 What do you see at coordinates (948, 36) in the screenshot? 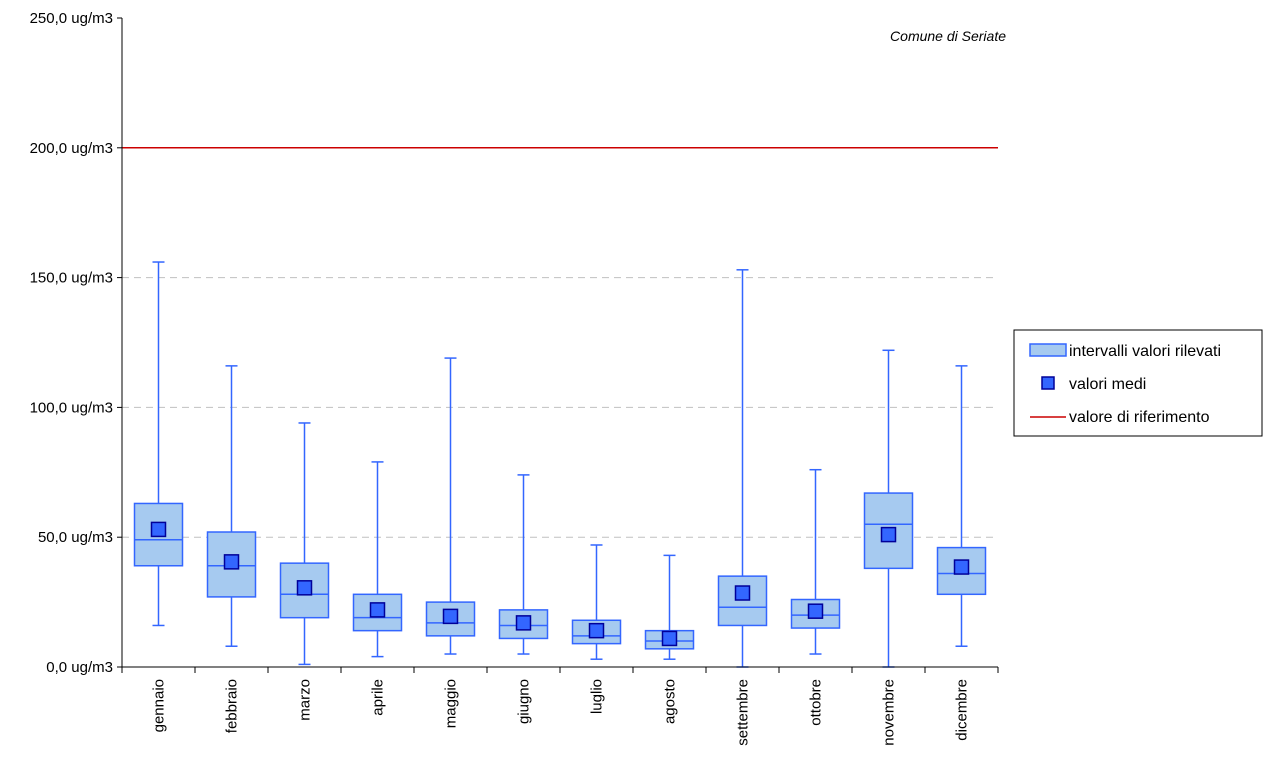
I see `chart-annotation: Comune di Seriate` at bounding box center [948, 36].